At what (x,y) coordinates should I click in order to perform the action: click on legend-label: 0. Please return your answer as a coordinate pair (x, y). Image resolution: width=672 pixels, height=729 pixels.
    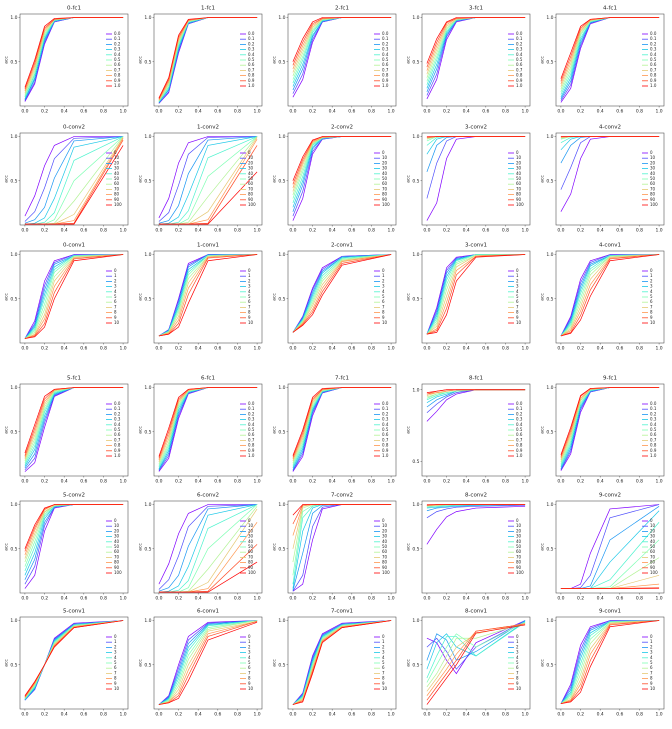
    Looking at the image, I should click on (383, 270).